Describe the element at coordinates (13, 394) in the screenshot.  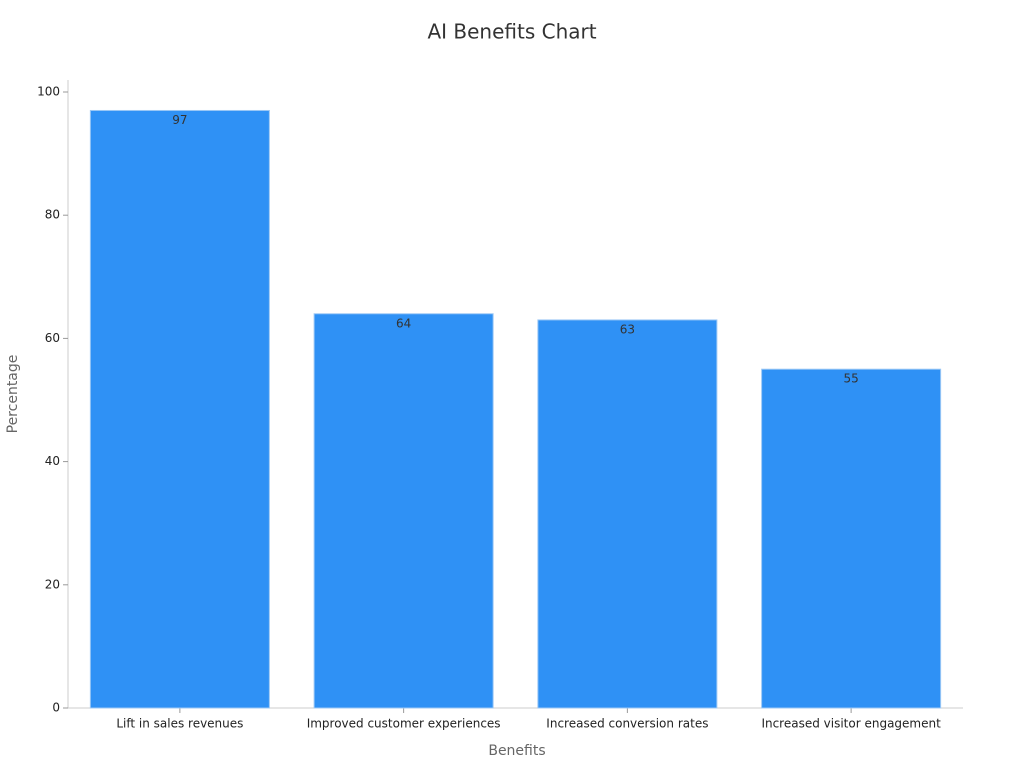
I see `y-axis-label: Percentage` at that location.